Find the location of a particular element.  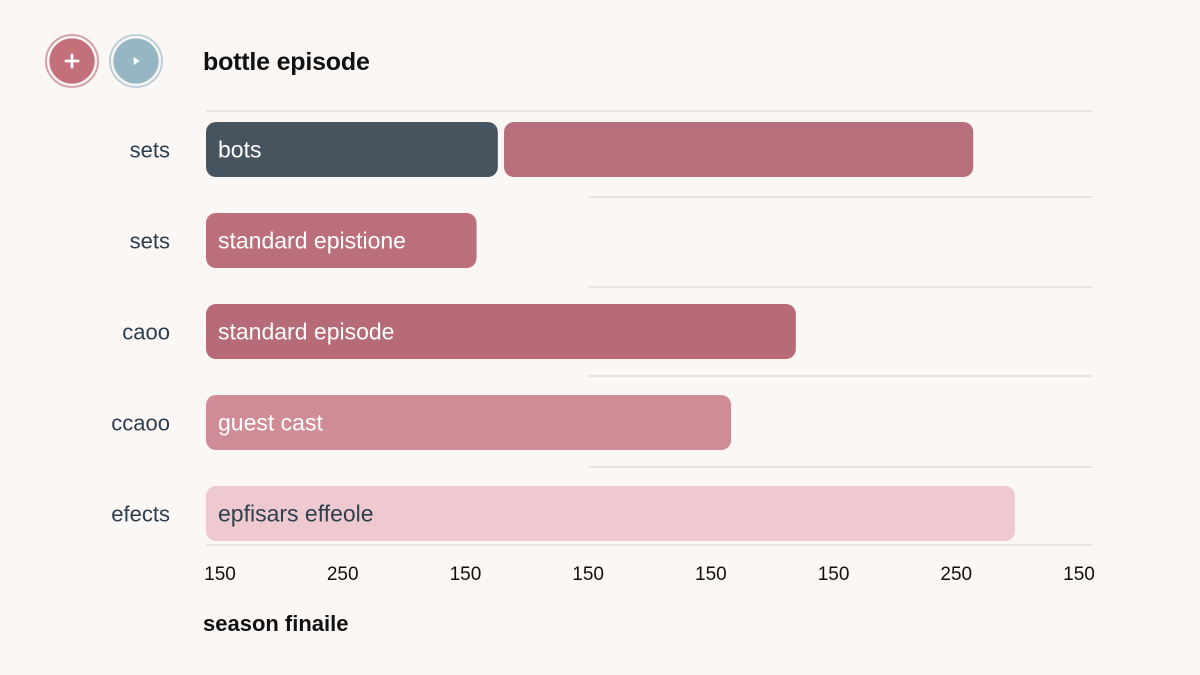

x-axis-caption: season finaile is located at coordinates (276, 623).